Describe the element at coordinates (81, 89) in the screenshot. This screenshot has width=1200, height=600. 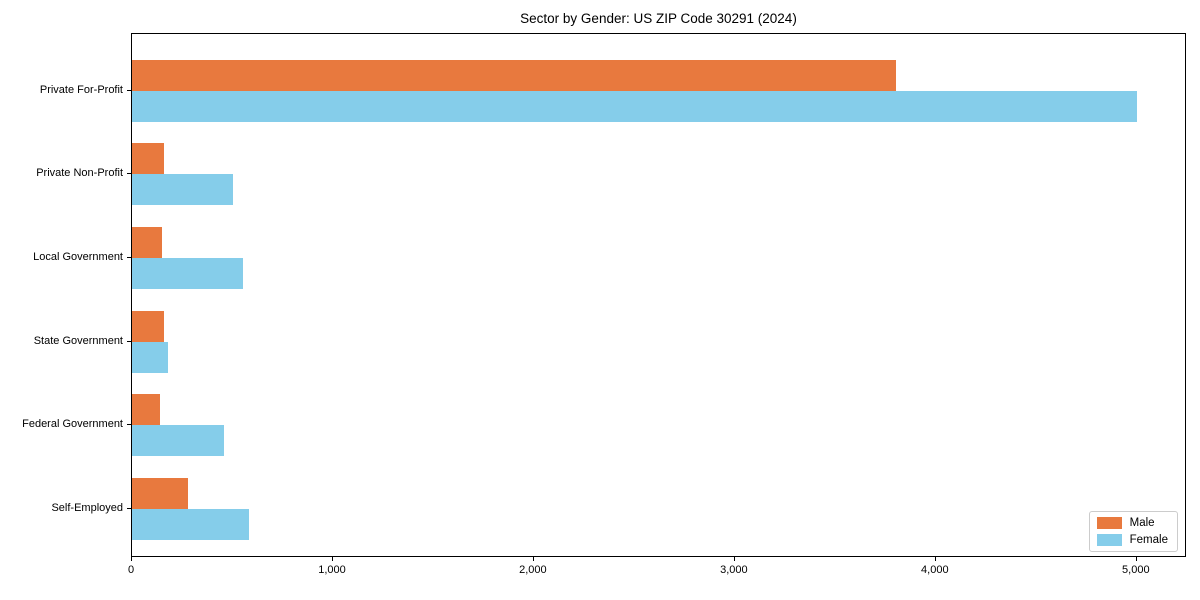
I see `y-tick-label: Private For-Profit` at that location.